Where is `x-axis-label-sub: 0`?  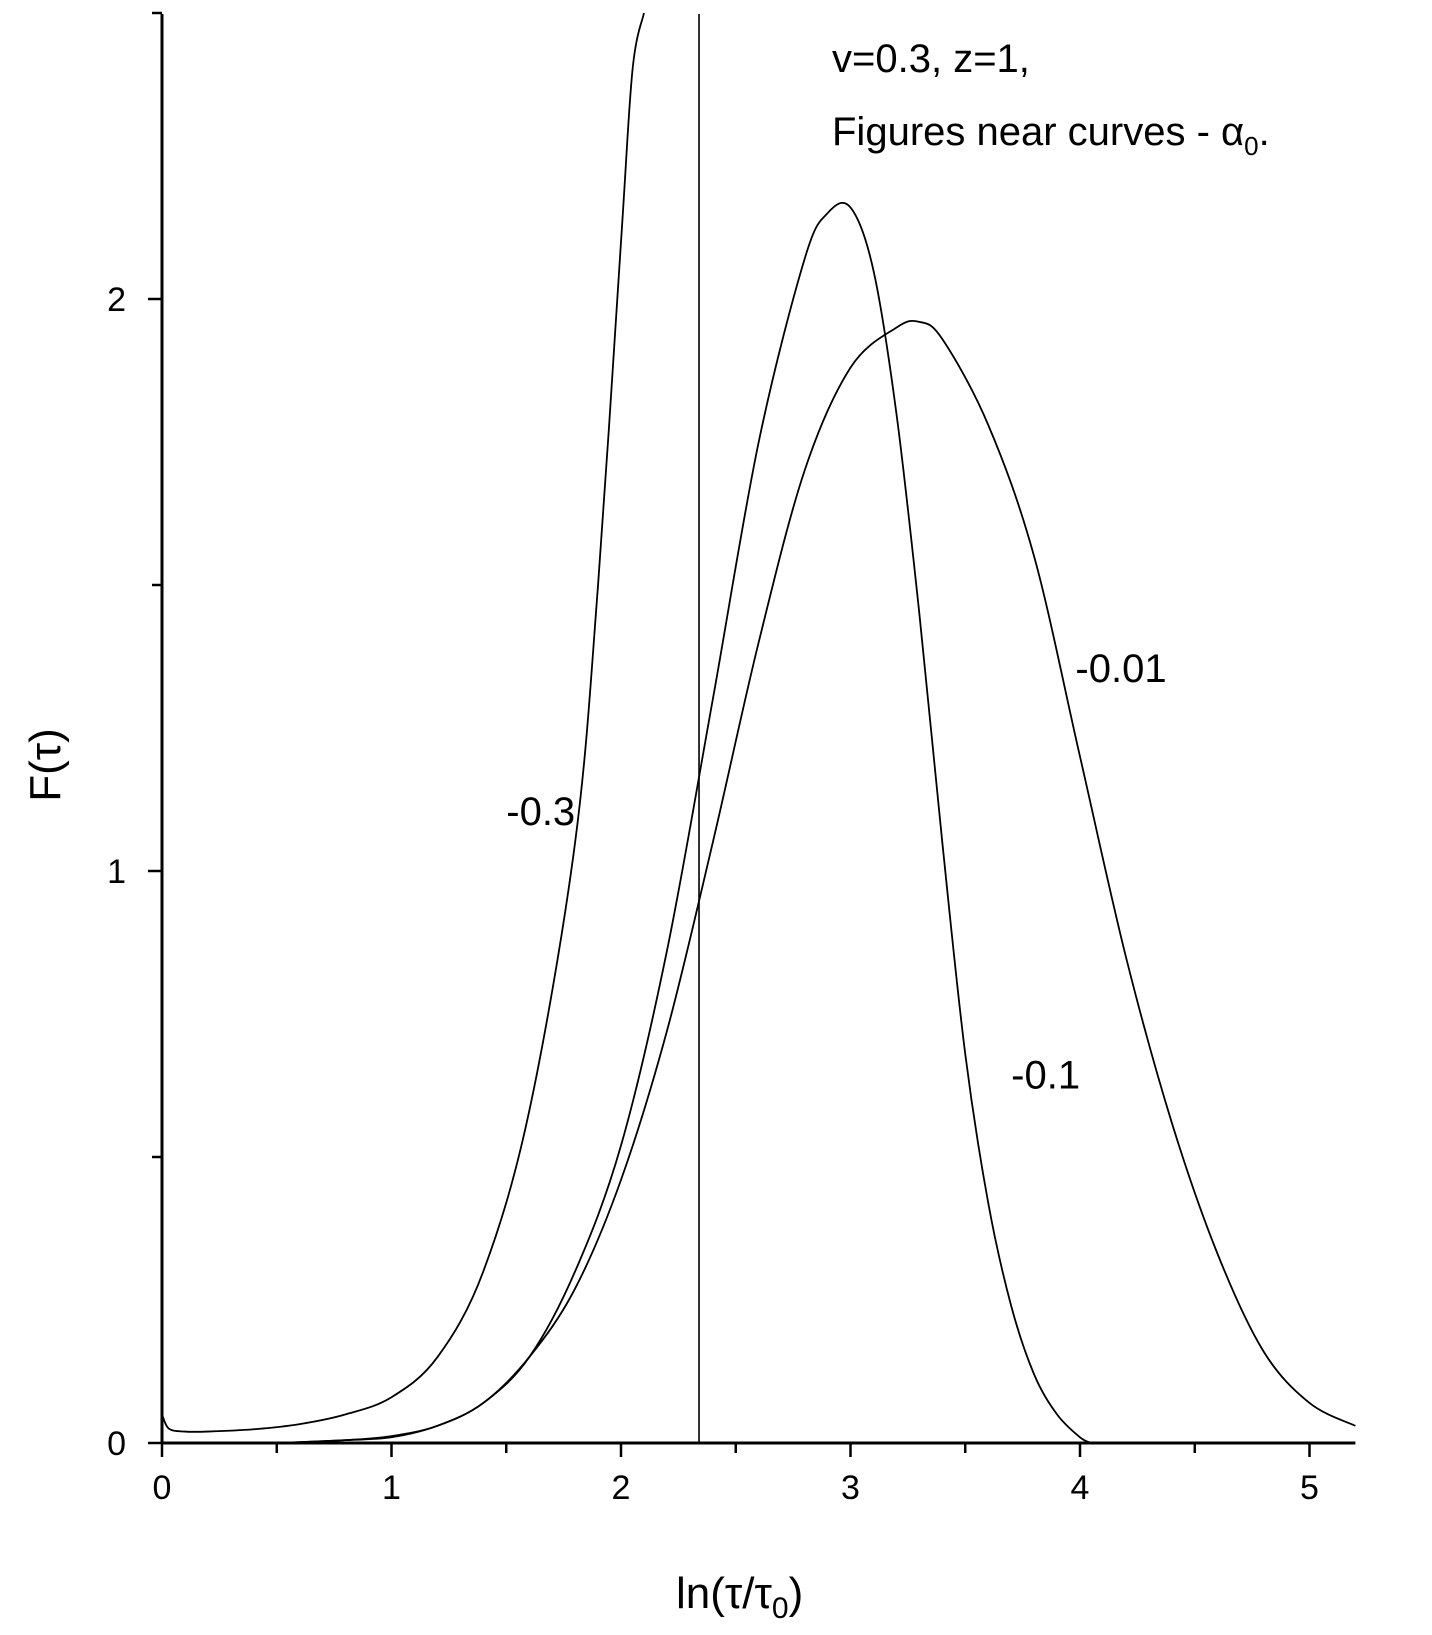
x-axis-label-sub: 0 is located at coordinates (780, 1608).